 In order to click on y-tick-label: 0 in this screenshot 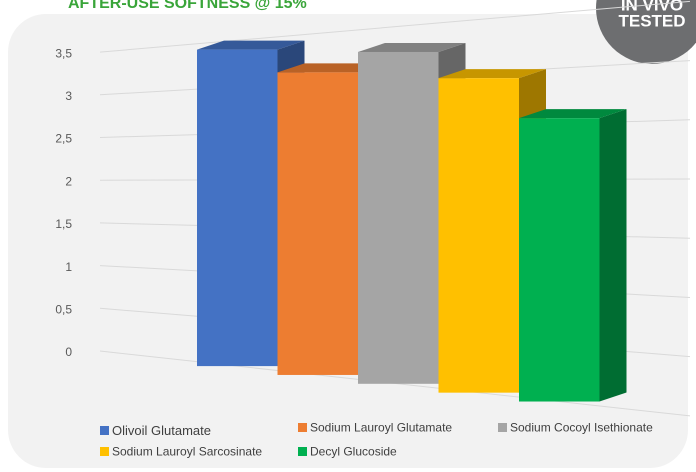, I will do `click(68, 352)`.